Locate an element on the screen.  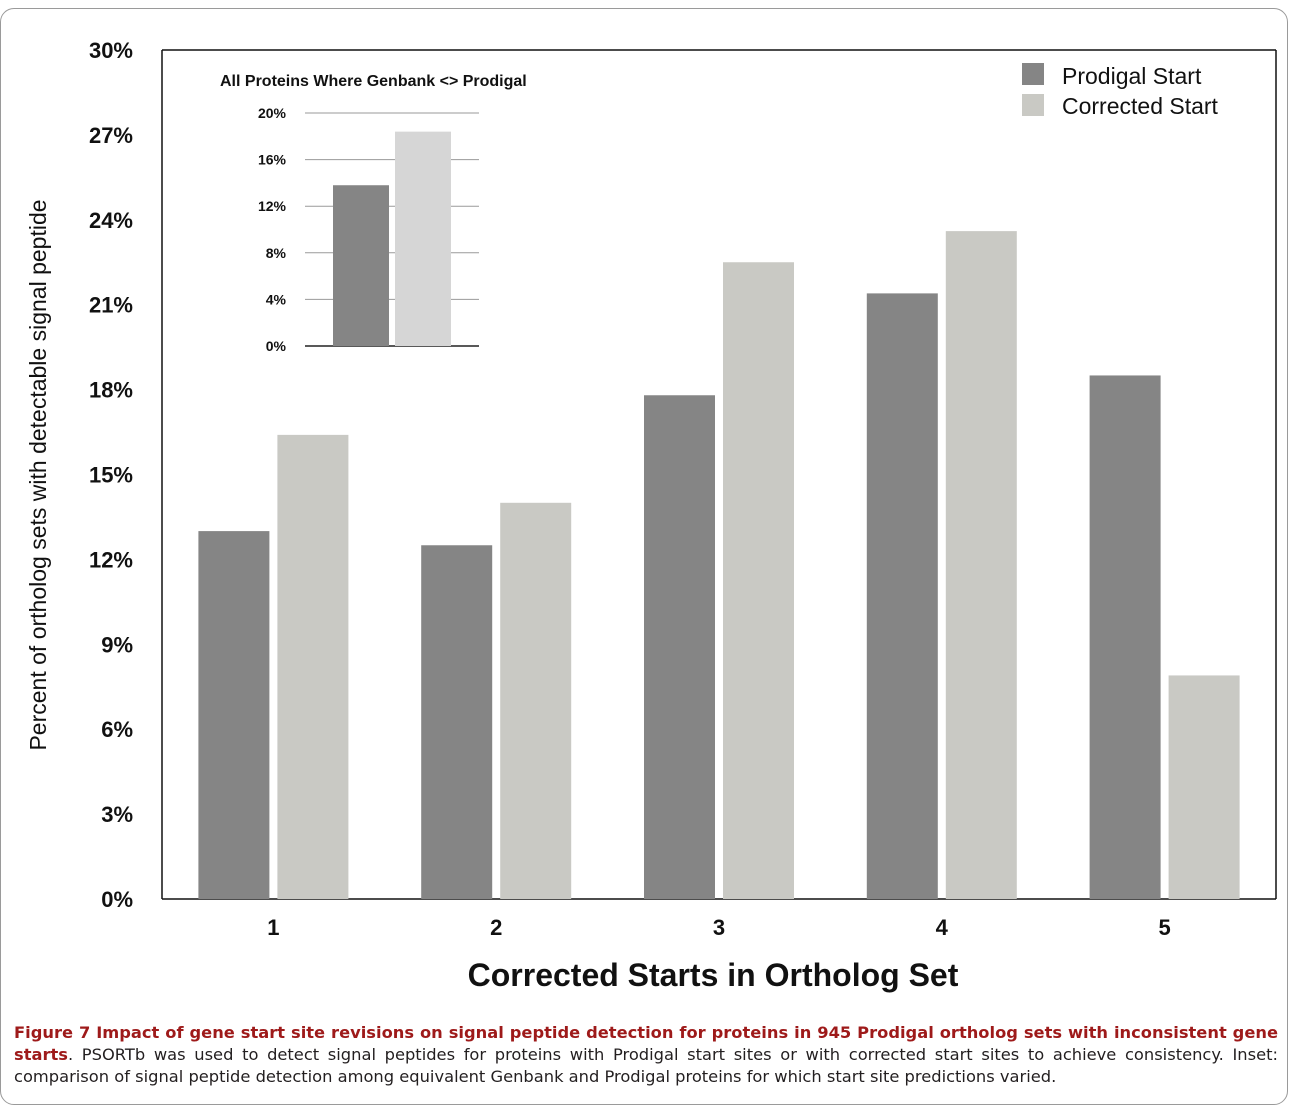
x-tick-label: 4 is located at coordinates (942, 927).